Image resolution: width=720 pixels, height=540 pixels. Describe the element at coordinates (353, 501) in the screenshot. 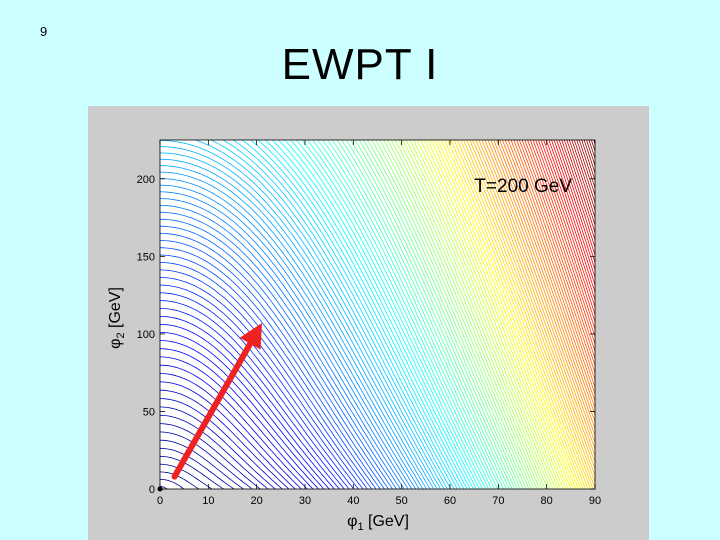

I see `x-tick-label: 40` at that location.